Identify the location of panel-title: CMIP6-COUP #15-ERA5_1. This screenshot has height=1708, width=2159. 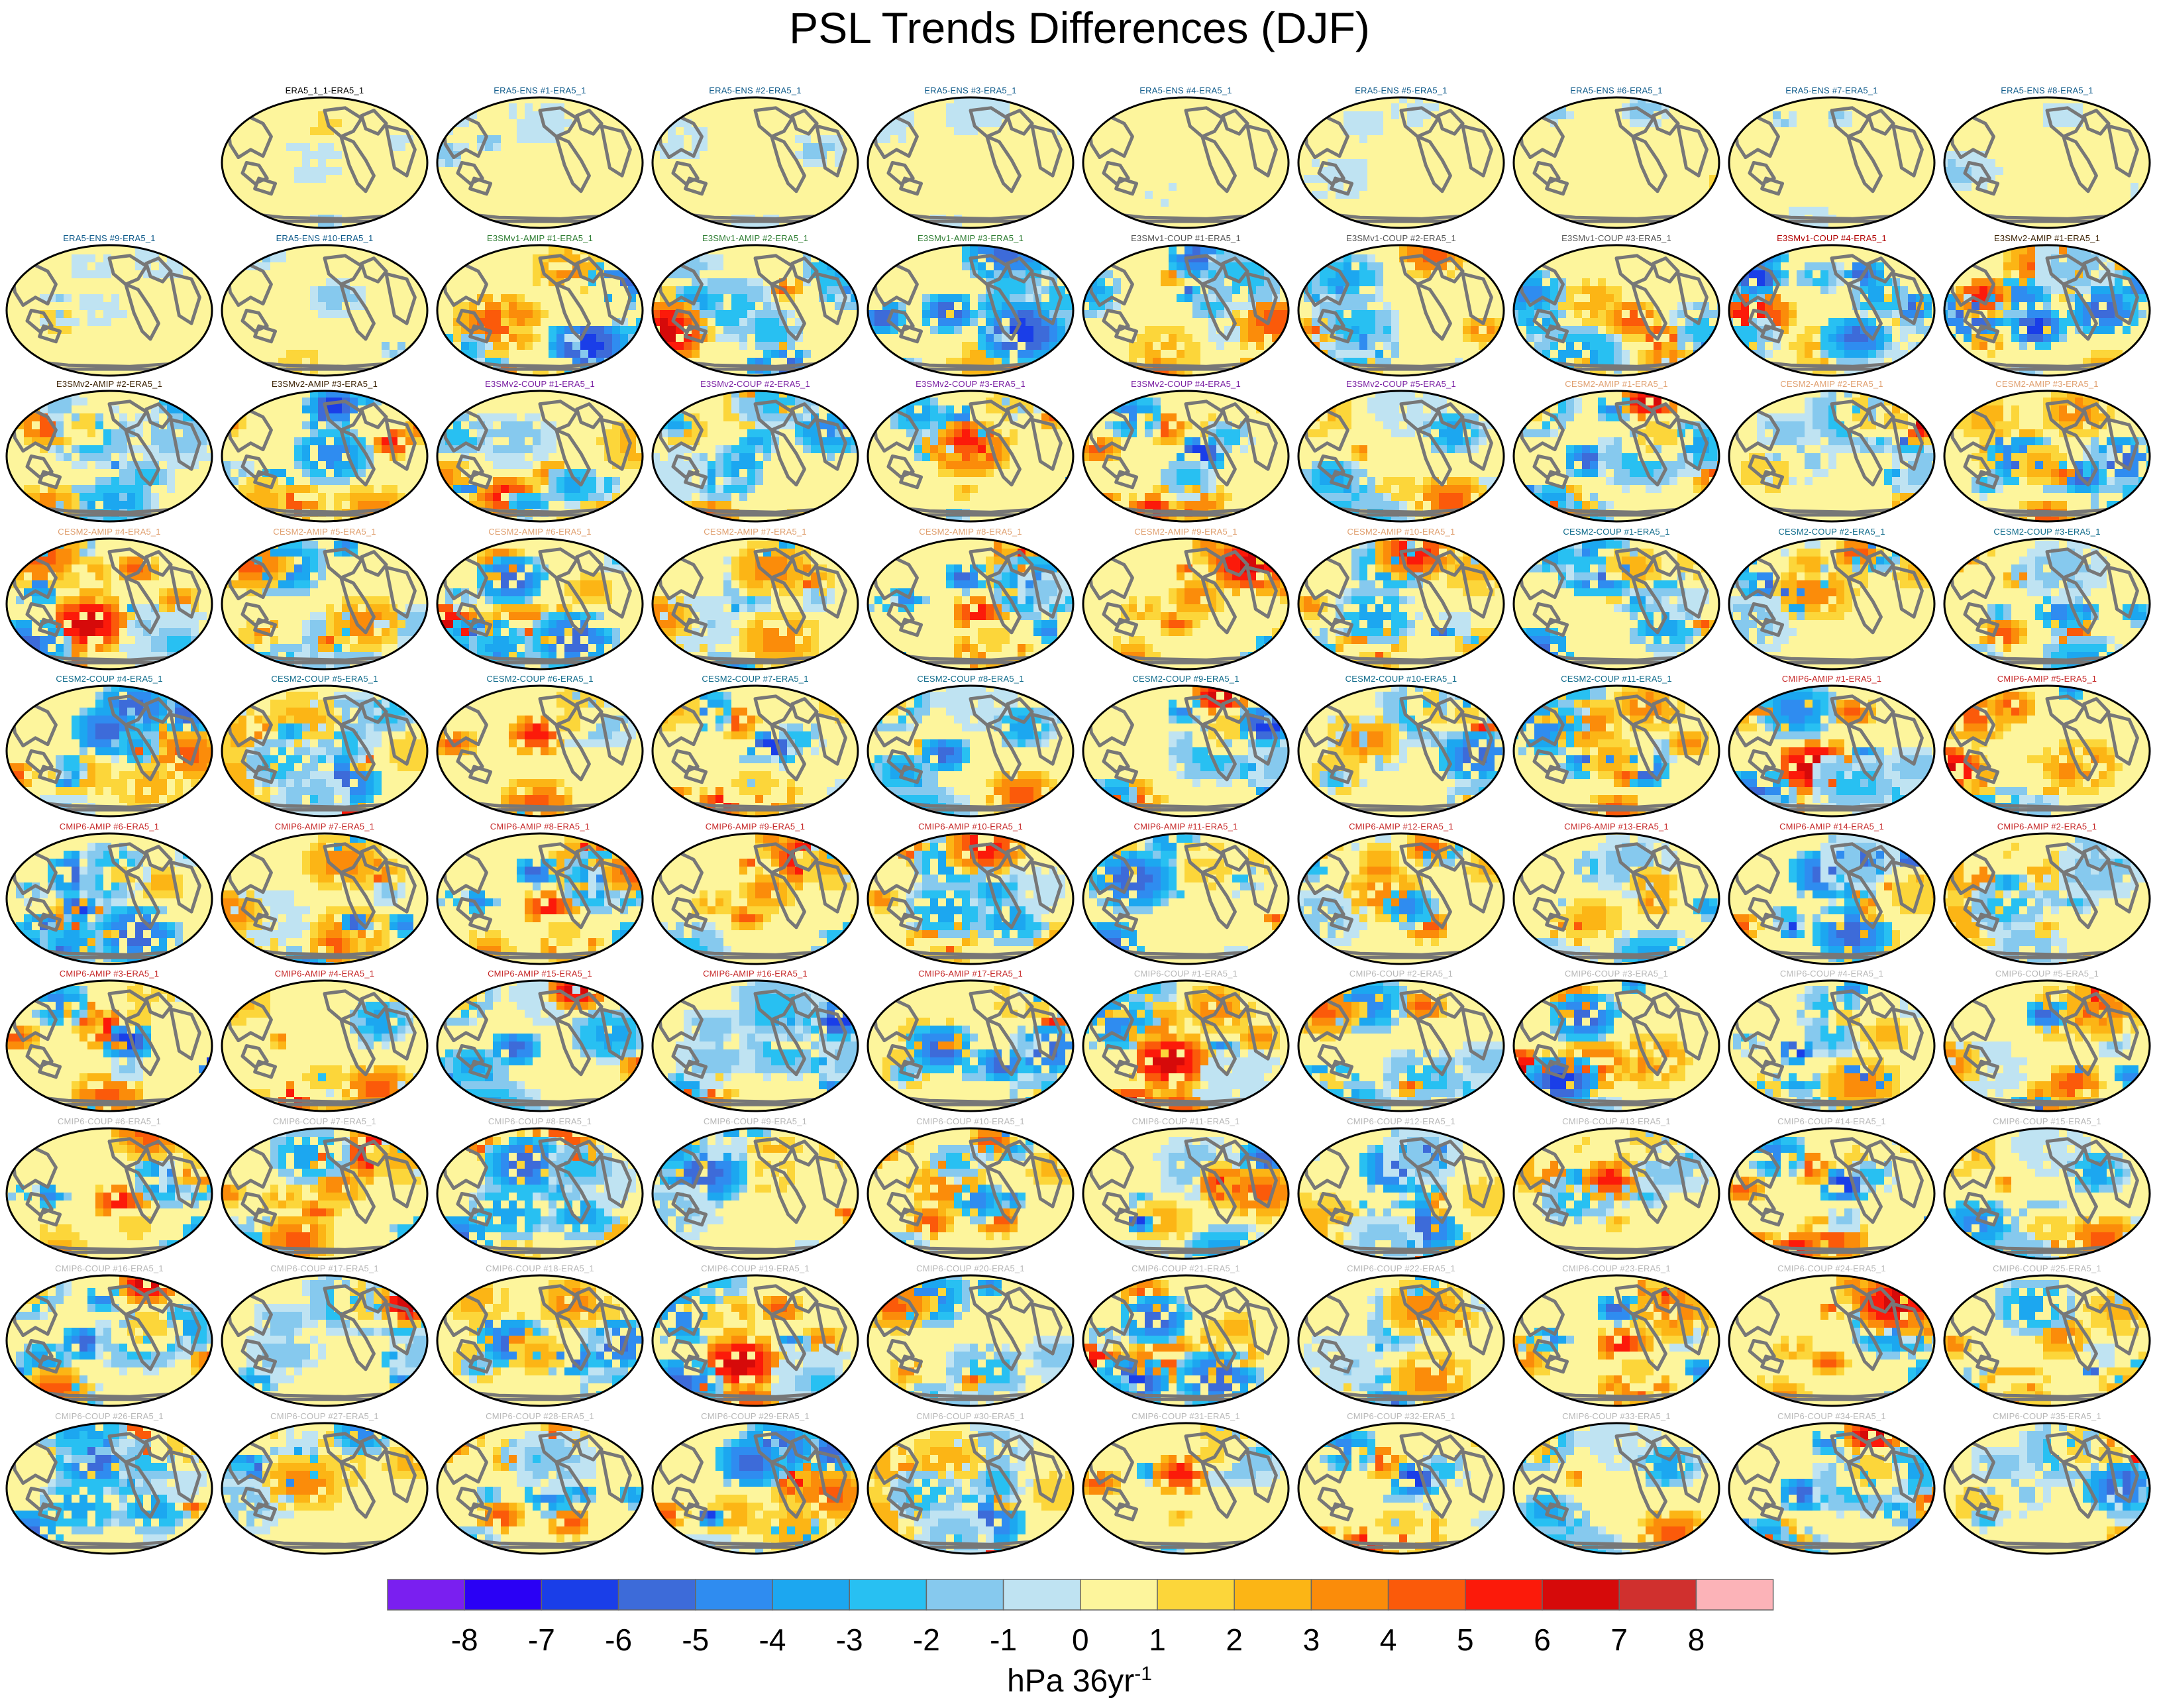
(2047, 1121).